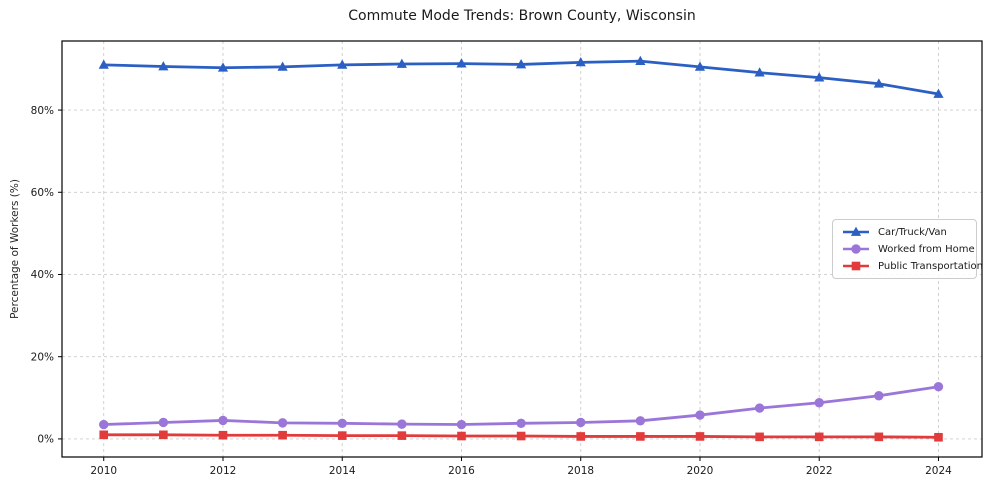 The width and height of the screenshot is (990, 490). Describe the element at coordinates (342, 435) in the screenshot. I see `data-point-2-2014` at that location.